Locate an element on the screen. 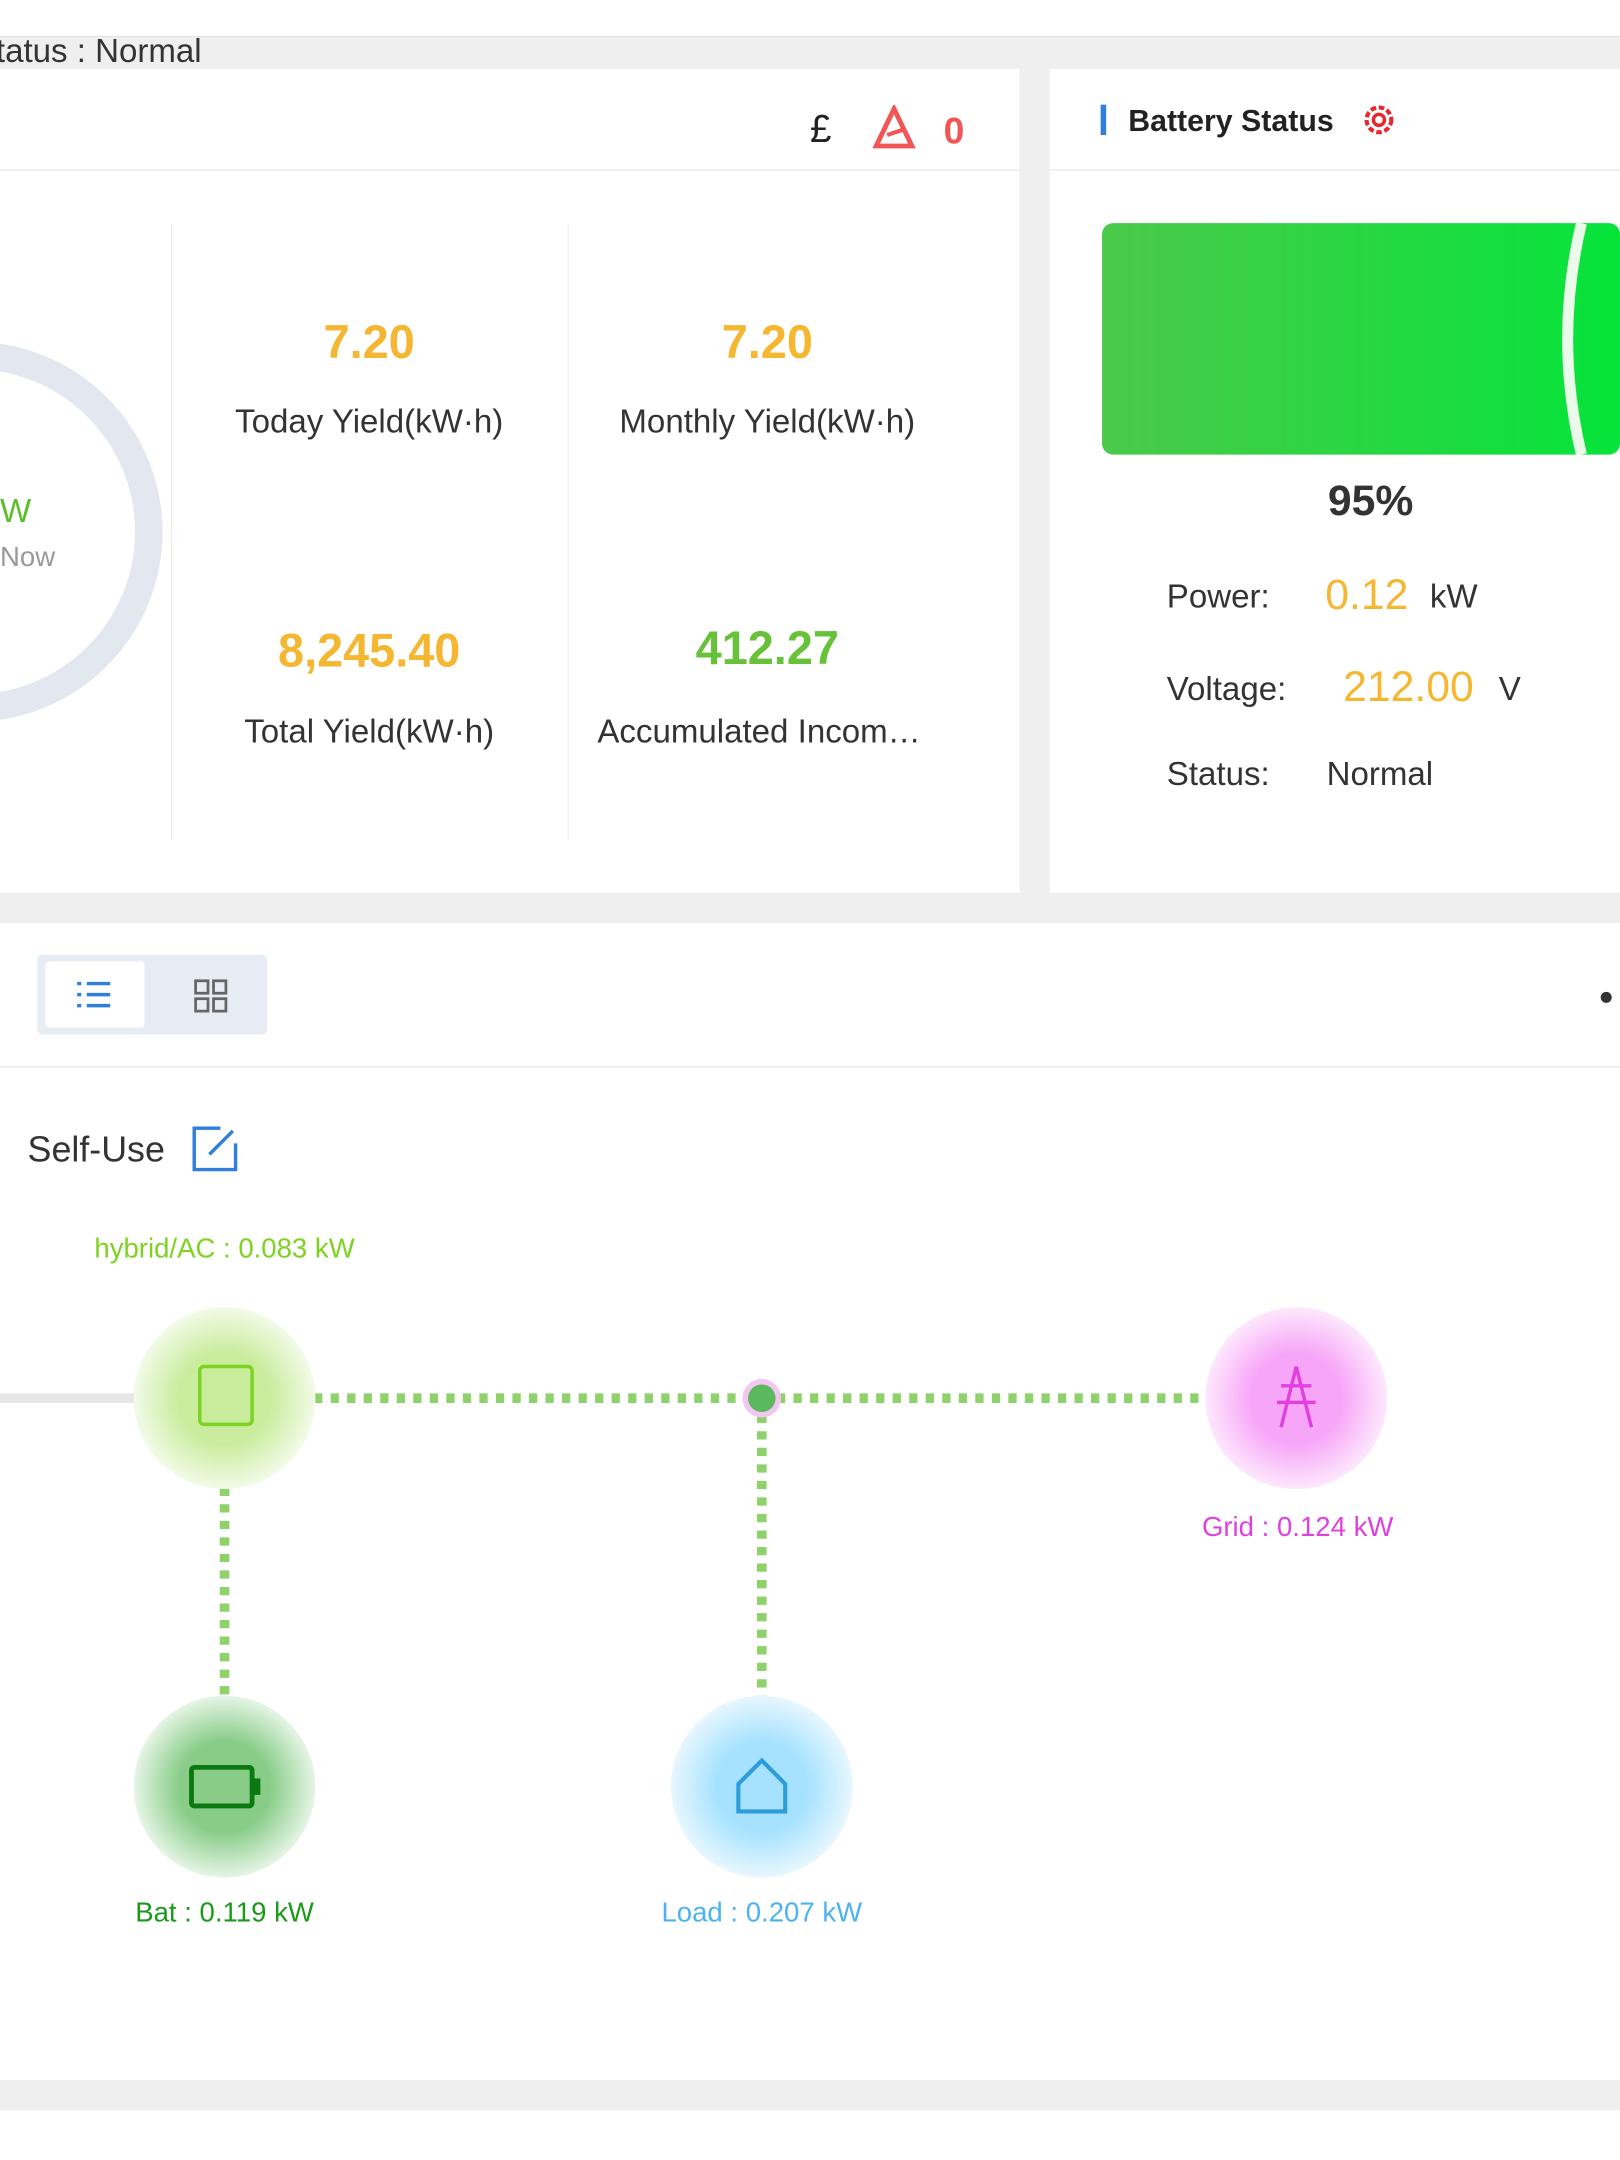 The image size is (1620, 2160). ring-value: W is located at coordinates (16, 512).